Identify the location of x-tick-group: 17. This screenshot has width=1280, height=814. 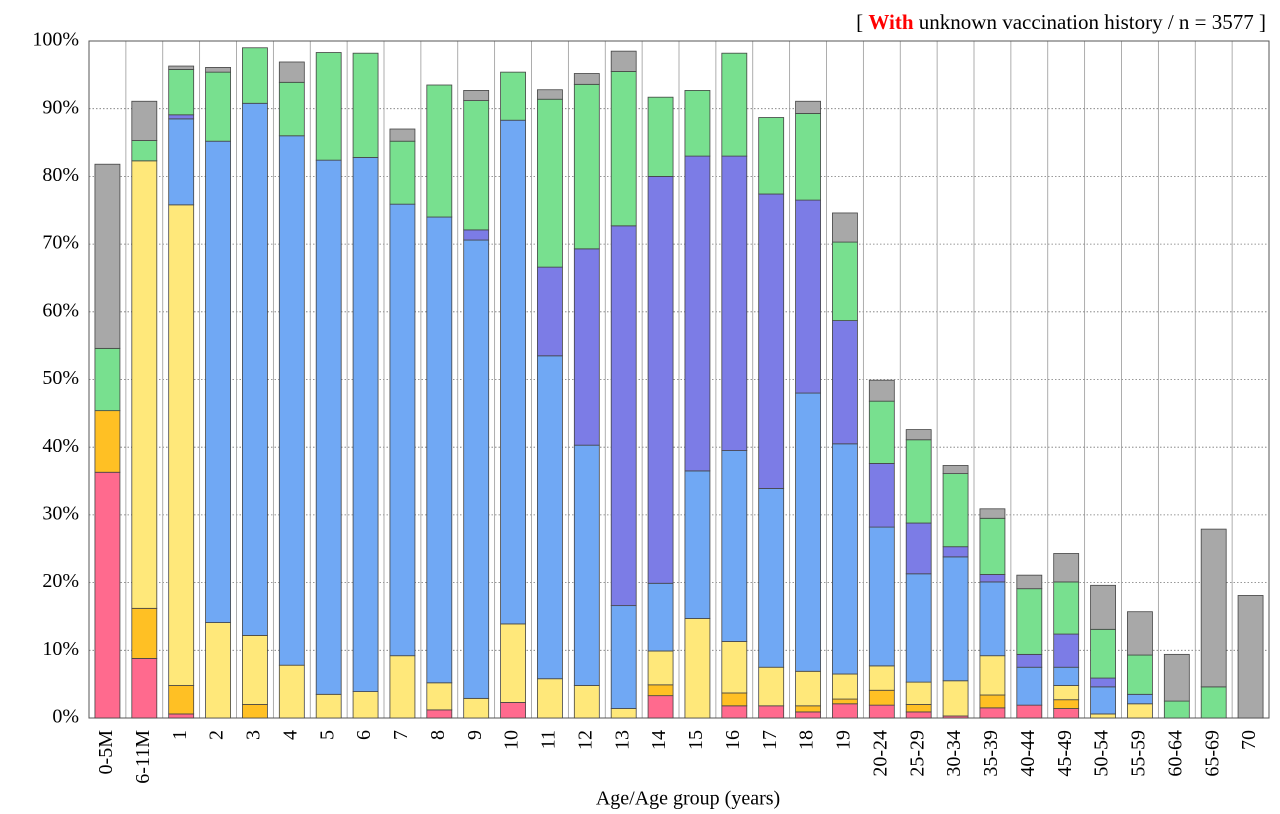
(770, 740).